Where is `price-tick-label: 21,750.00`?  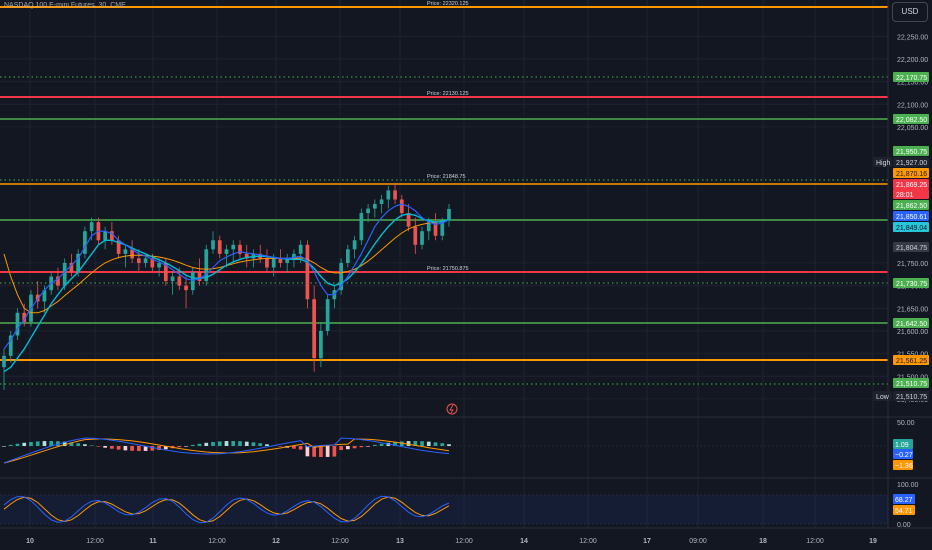 price-tick-label: 21,750.00 is located at coordinates (912, 264).